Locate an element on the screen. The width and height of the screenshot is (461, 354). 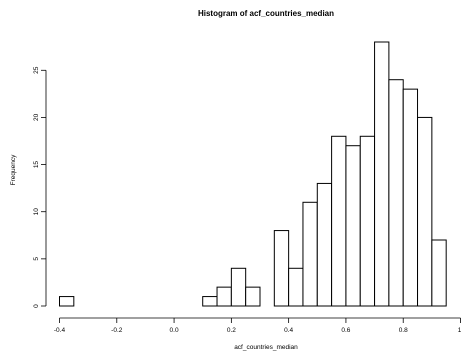
x-tick-label: -0.4 is located at coordinates (60, 330).